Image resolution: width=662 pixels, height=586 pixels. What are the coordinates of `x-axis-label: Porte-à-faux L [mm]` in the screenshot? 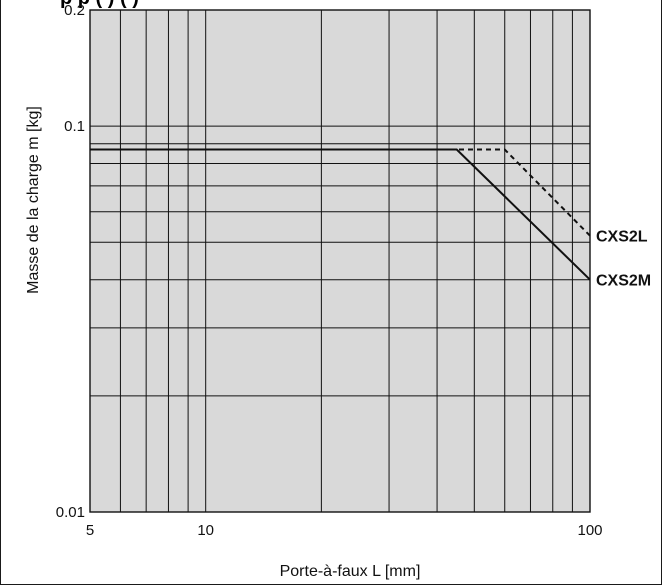 It's located at (350, 571).